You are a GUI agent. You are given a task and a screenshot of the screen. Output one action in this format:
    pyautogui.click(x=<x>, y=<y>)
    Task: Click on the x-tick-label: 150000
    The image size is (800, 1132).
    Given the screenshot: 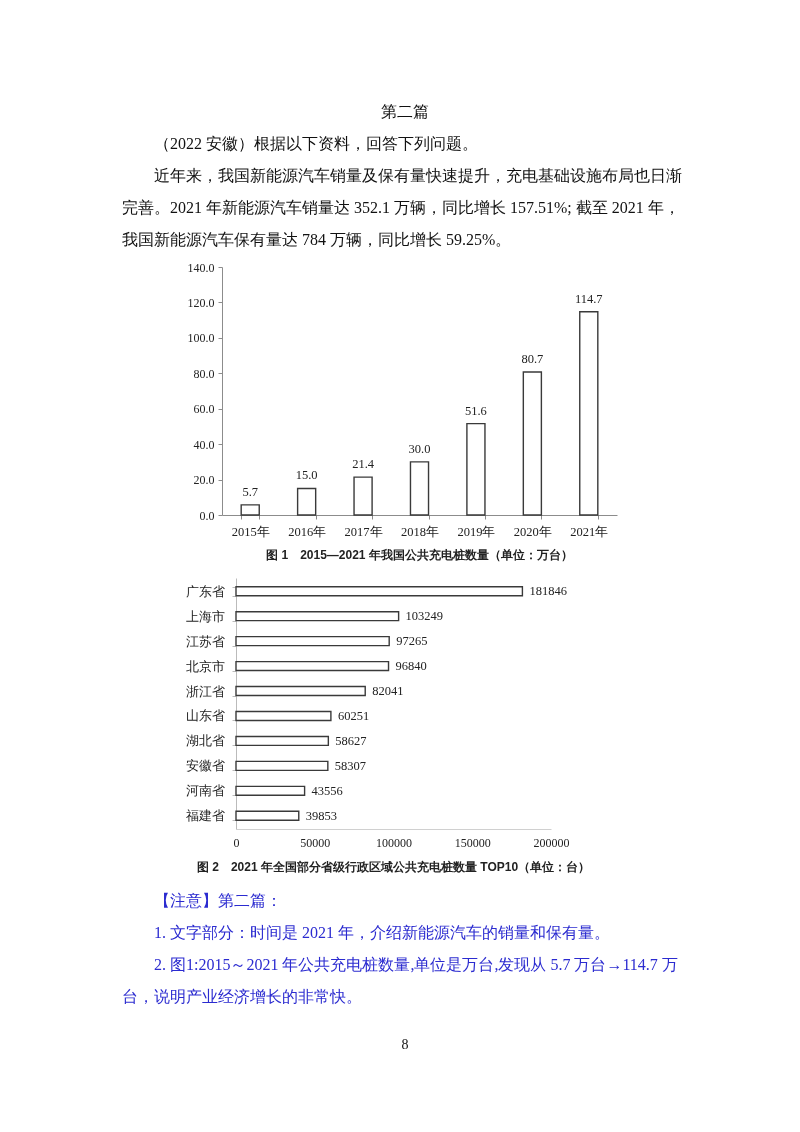 What is the action you would take?
    pyautogui.click(x=472, y=842)
    